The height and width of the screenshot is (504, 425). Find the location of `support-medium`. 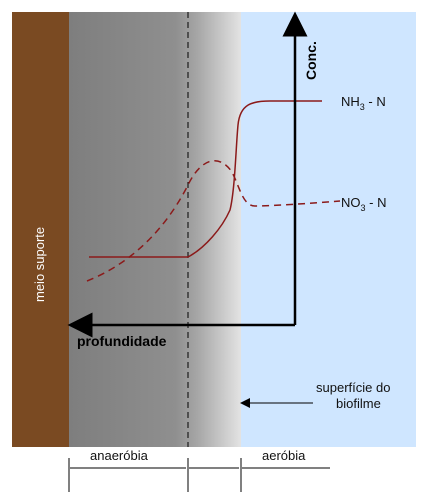

support-medium is located at coordinates (40, 229).